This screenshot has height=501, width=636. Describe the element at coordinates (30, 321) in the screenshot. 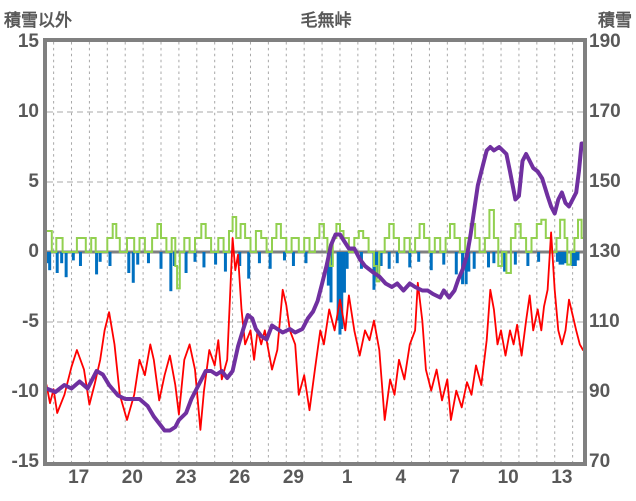

I see `left-axis-tick: -5` at that location.